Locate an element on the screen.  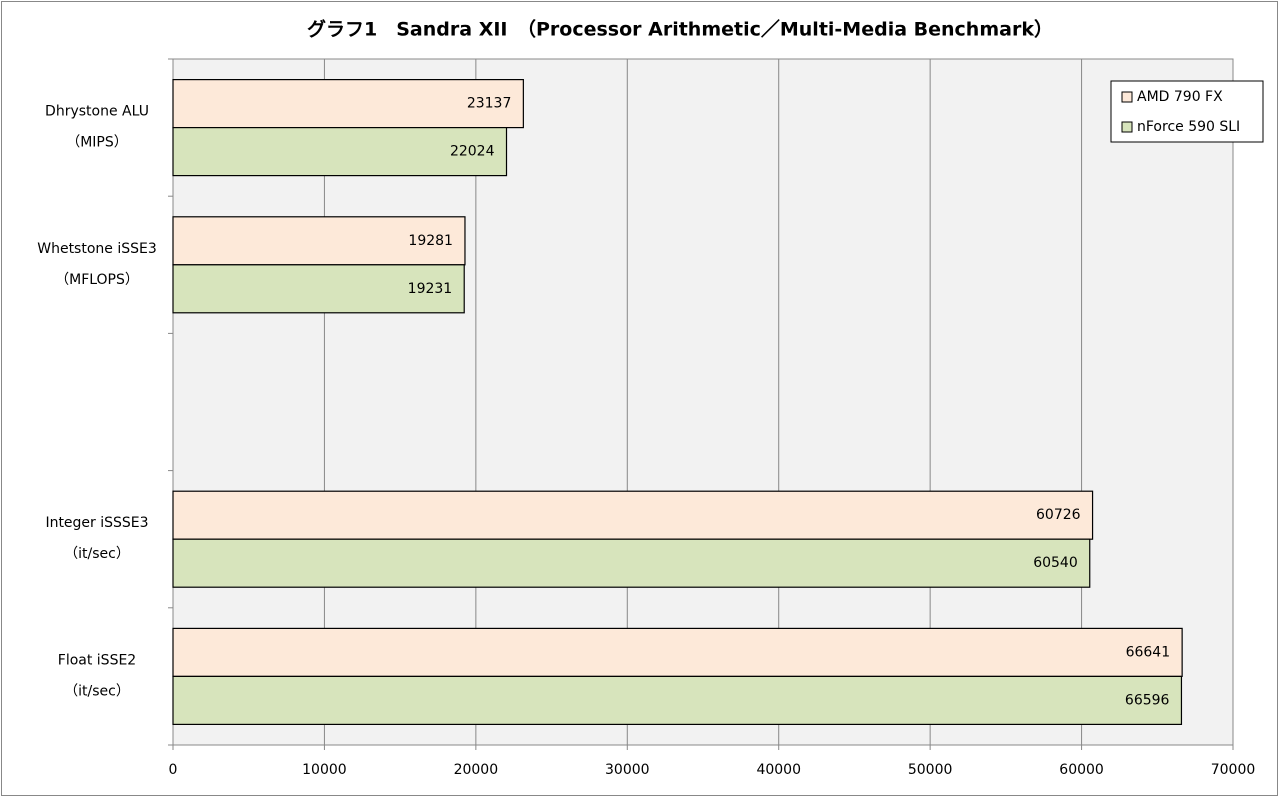
value-label: 60726 is located at coordinates (1058, 515).